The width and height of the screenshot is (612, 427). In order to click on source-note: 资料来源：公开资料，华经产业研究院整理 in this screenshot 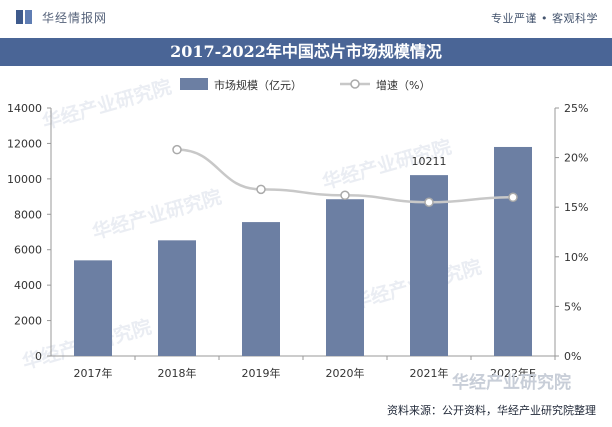, I will do `click(491, 410)`.